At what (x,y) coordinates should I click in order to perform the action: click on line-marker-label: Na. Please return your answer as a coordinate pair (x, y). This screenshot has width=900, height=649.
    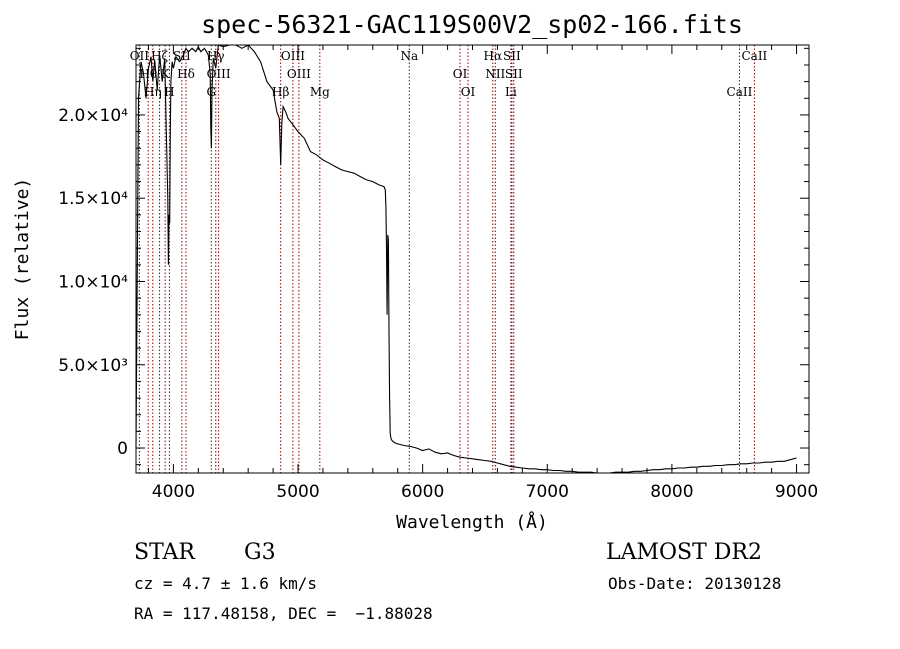
    Looking at the image, I should click on (409, 56).